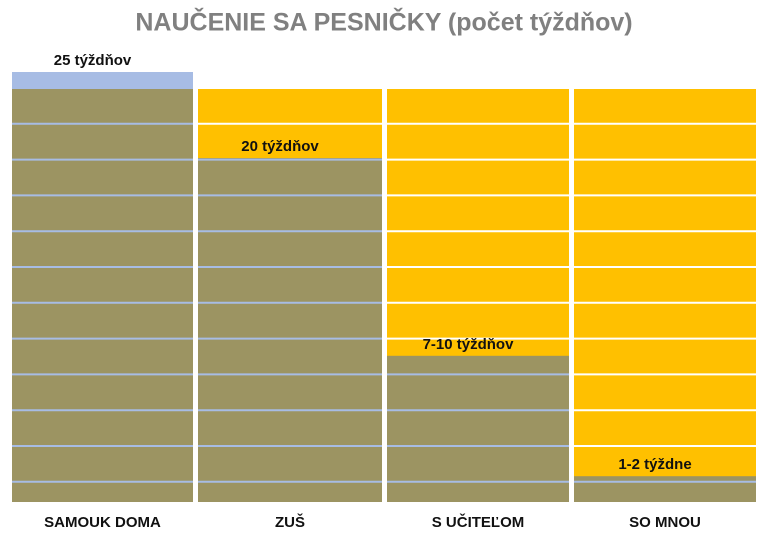 The image size is (768, 542). I want to click on x-tick-label: S UČITEĽOM, so click(478, 522).